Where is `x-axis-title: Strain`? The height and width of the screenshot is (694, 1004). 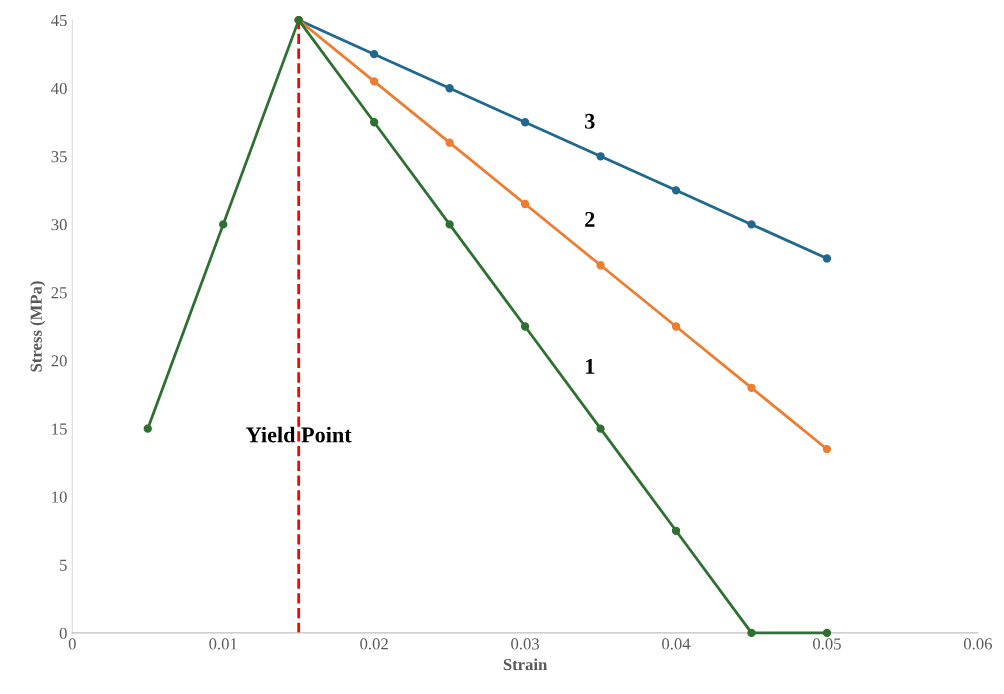
x-axis-title: Strain is located at coordinates (525, 664).